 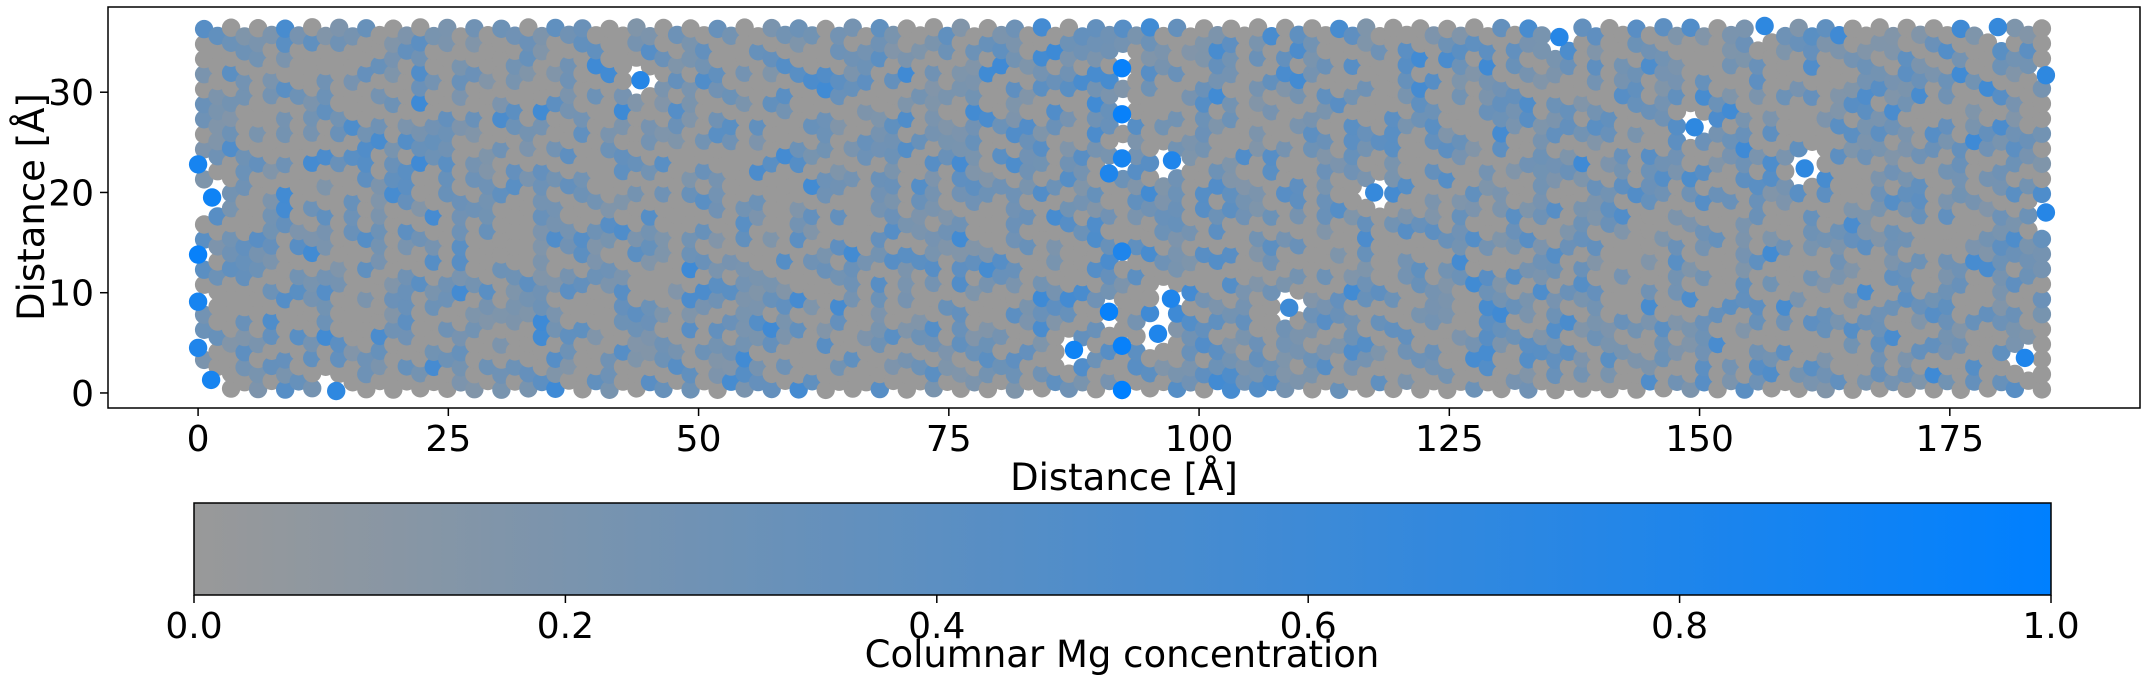 What do you see at coordinates (193, 626) in the screenshot?
I see `colorbar-tick-label: 0.0` at bounding box center [193, 626].